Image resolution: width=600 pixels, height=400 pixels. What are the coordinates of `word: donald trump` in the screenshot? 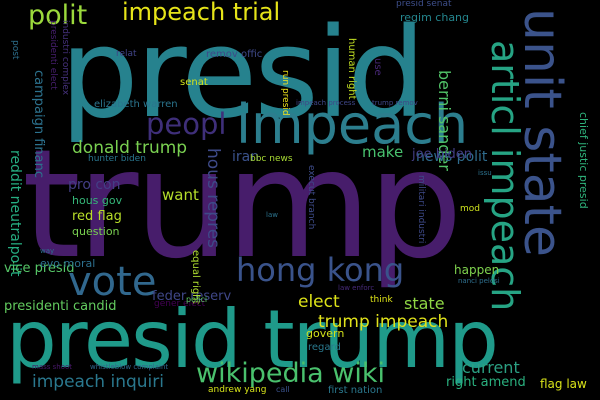 It's located at (130, 148).